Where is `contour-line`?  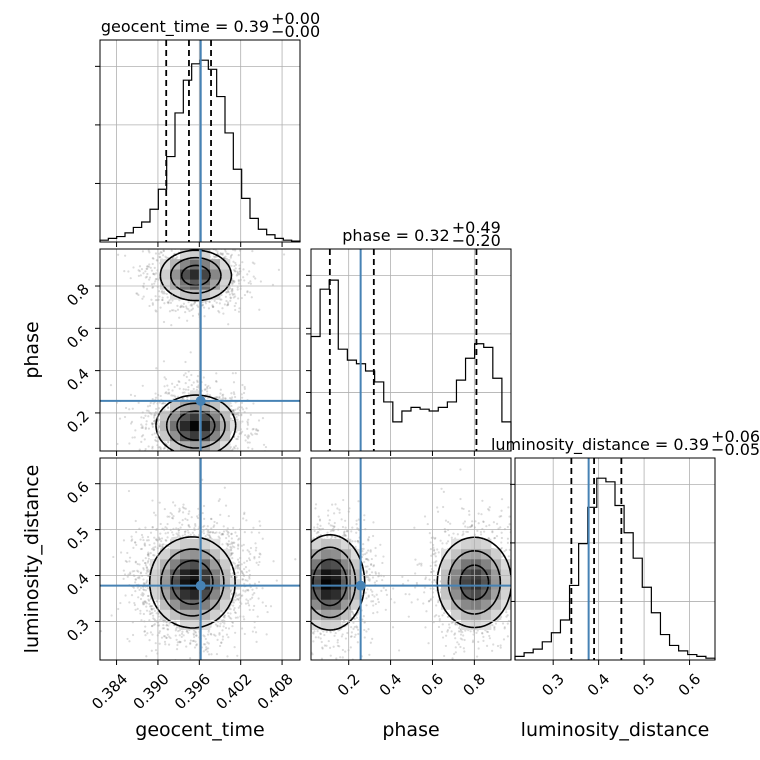
contour-line is located at coordinates (196, 350).